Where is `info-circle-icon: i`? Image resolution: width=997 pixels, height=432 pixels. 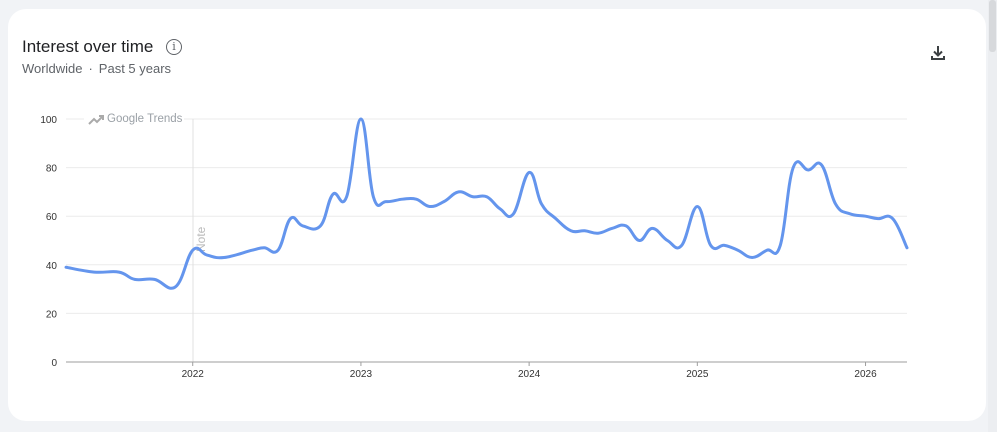 info-circle-icon: i is located at coordinates (174, 47).